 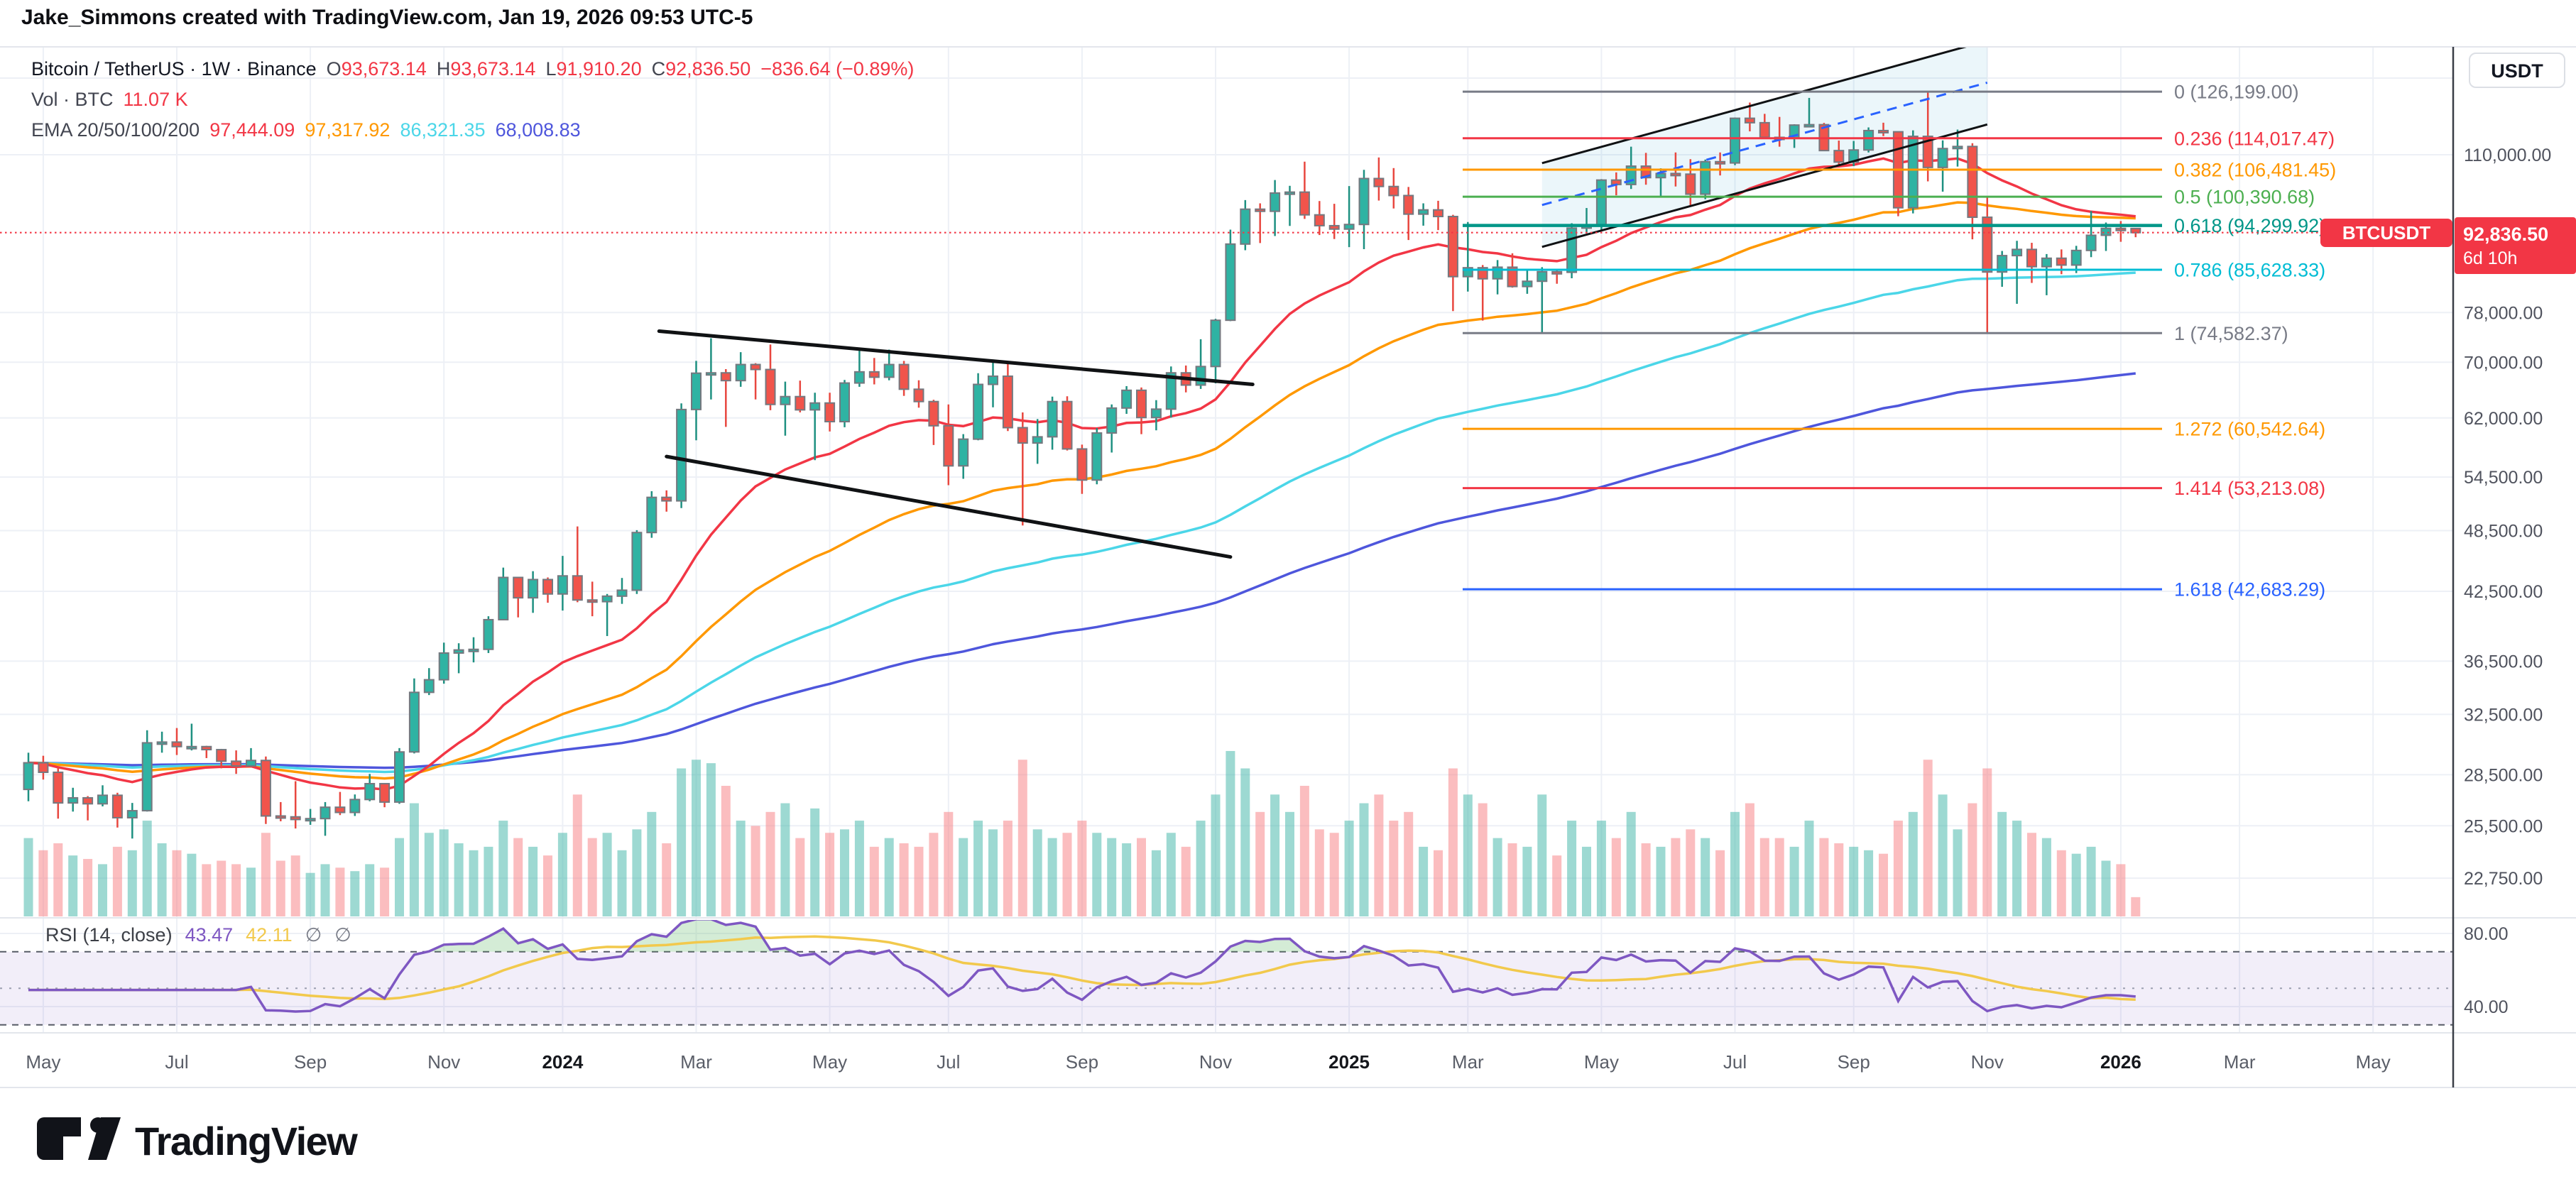 What do you see at coordinates (472, 104) in the screenshot?
I see `volume-legend-row: Vol · BTC 11.07 K` at bounding box center [472, 104].